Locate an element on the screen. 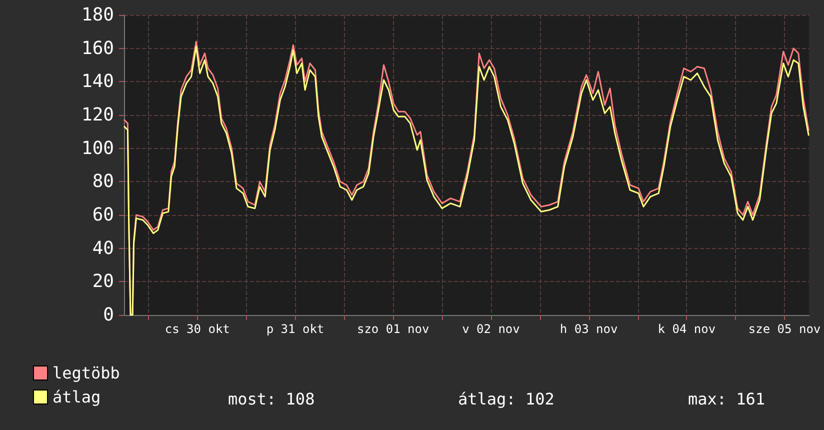  x-tick-label: p 31 okt is located at coordinates (295, 329).